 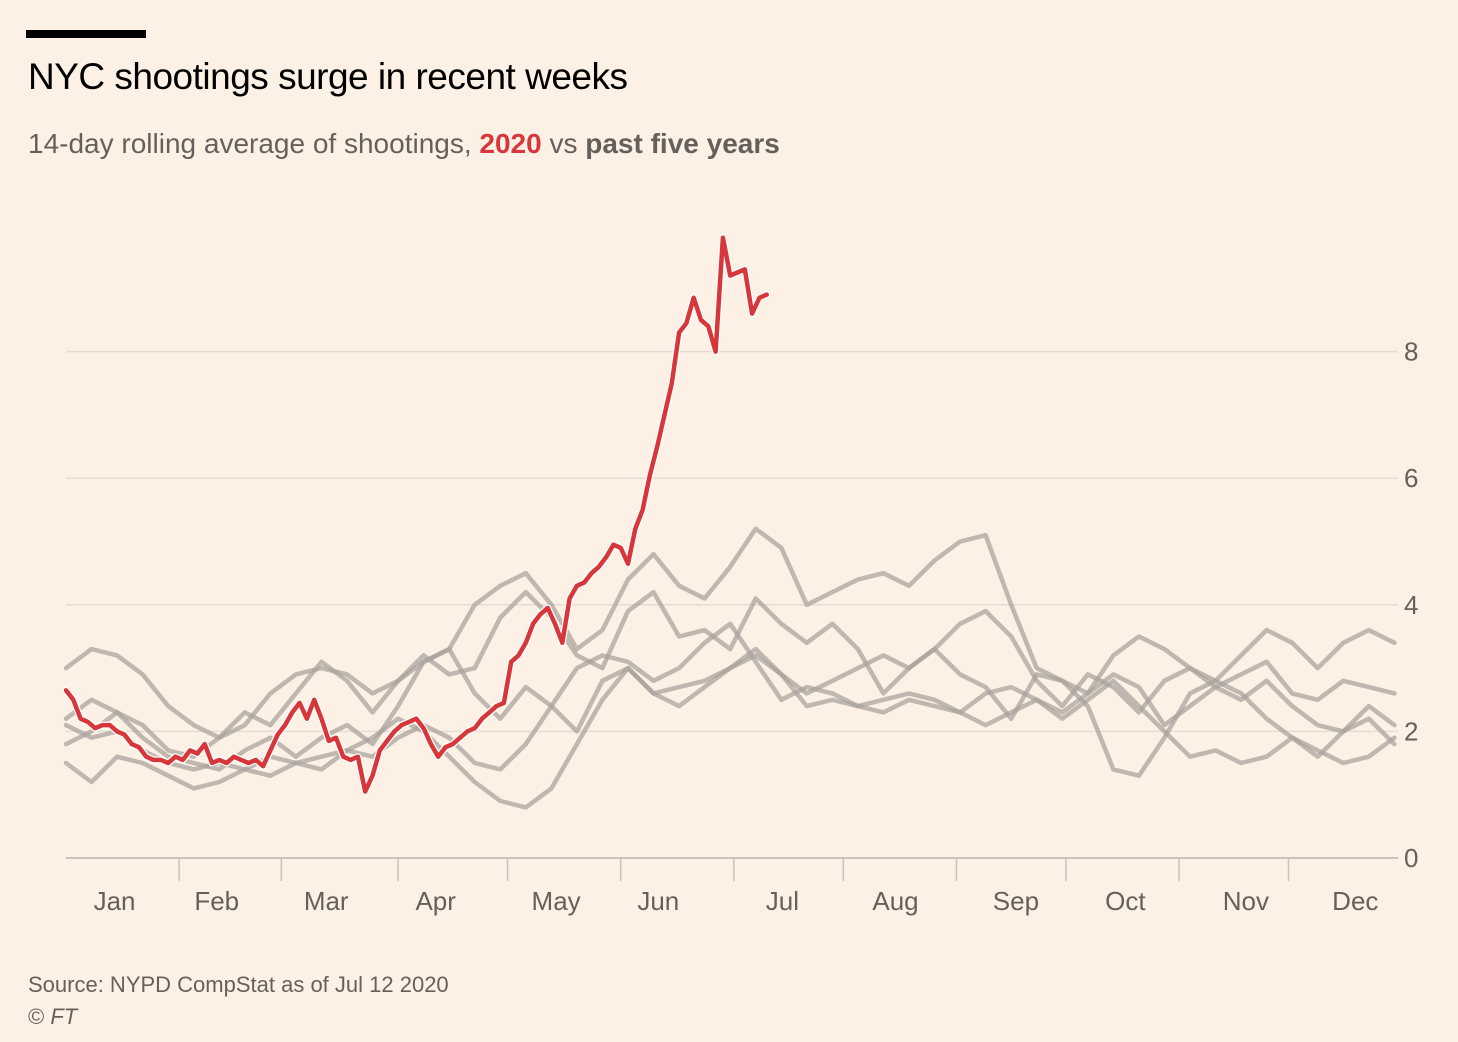 I want to click on top-rule, so click(x=86, y=34).